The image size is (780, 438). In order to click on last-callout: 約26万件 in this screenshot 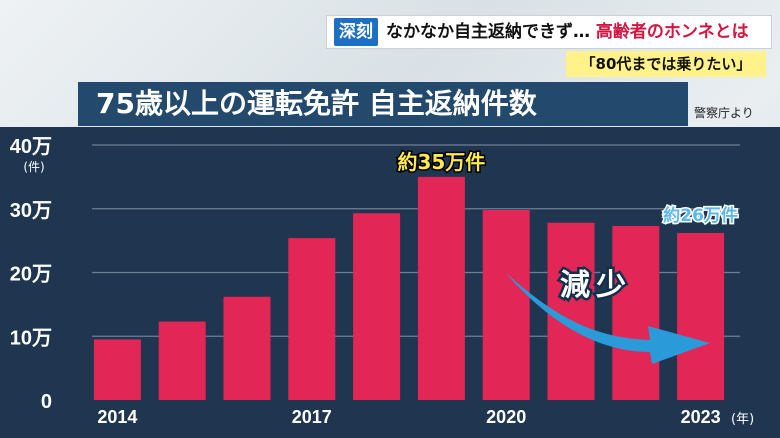, I will do `click(700, 215)`.